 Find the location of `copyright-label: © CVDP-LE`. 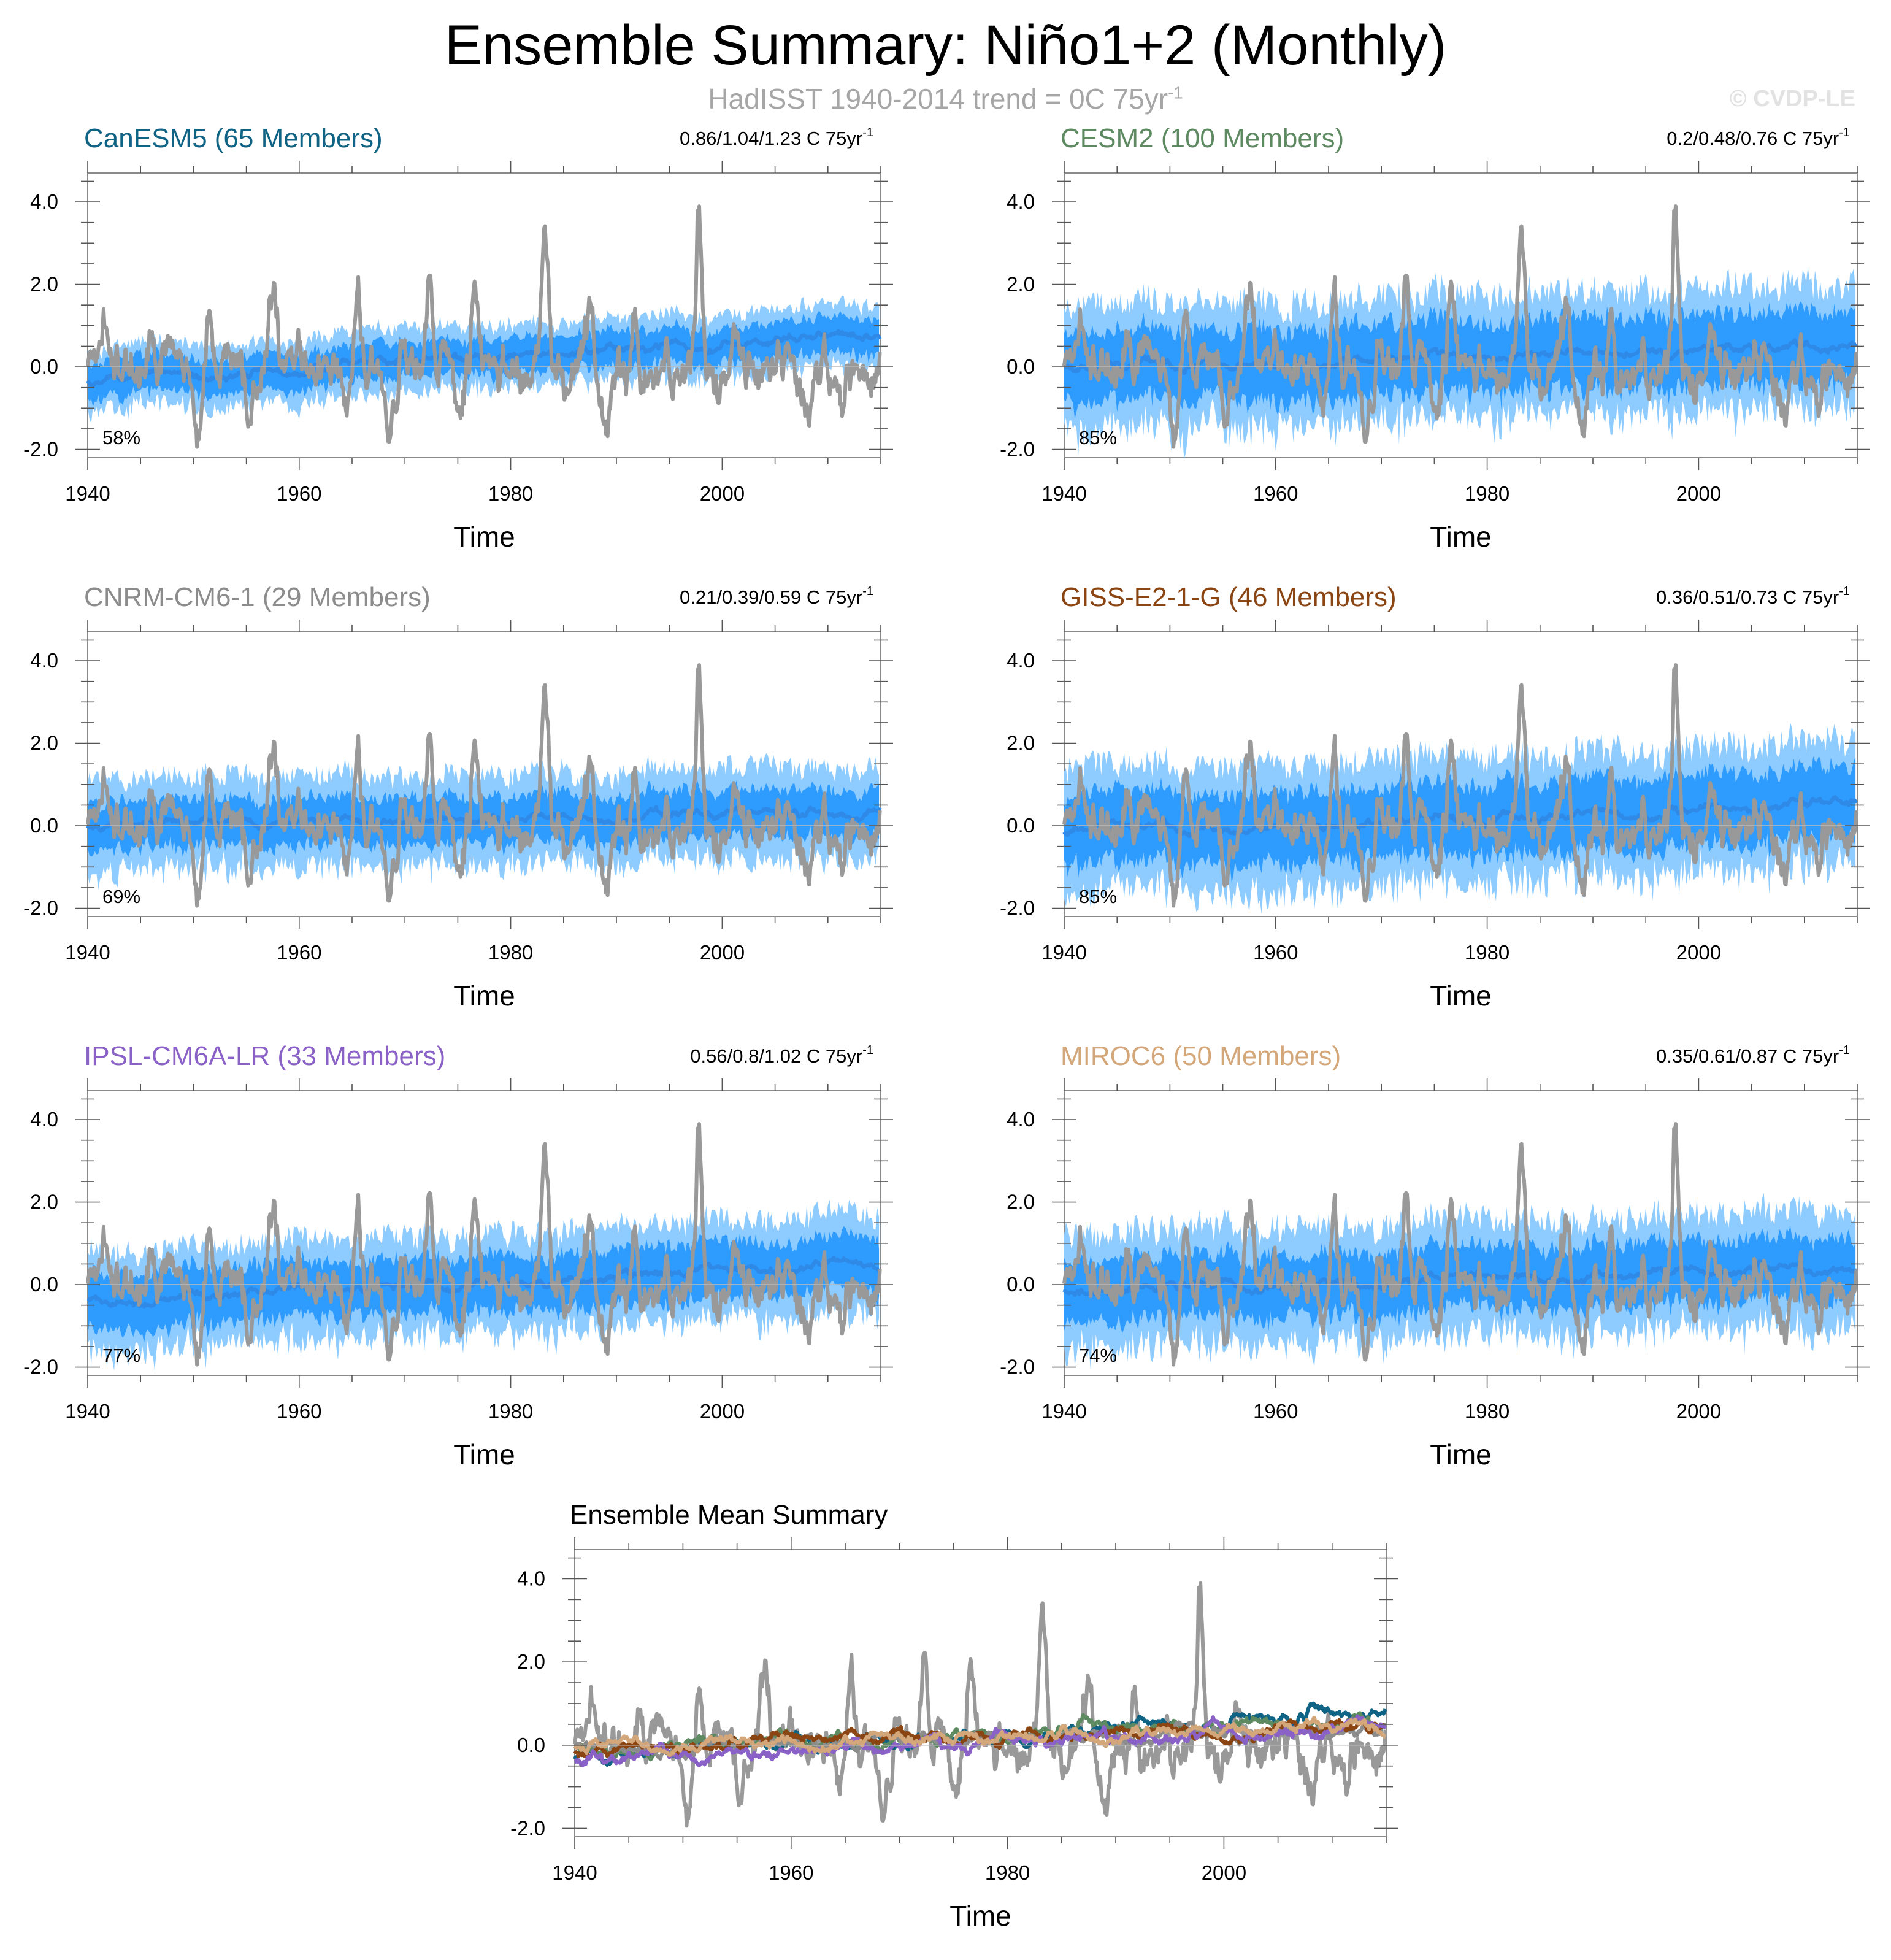

copyright-label: © CVDP-LE is located at coordinates (1792, 99).